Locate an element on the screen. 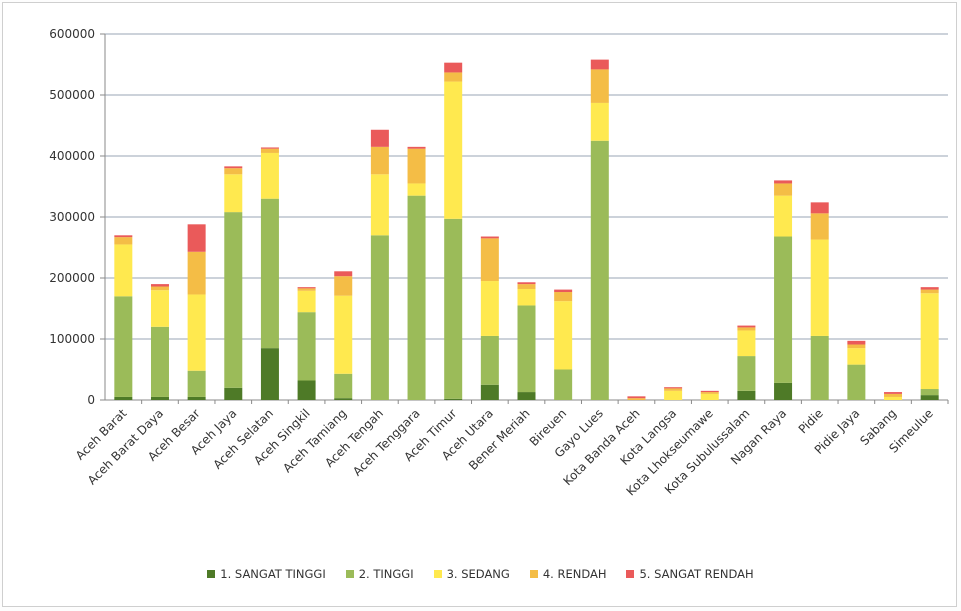  y-tick-label: 500000 is located at coordinates (72, 95).